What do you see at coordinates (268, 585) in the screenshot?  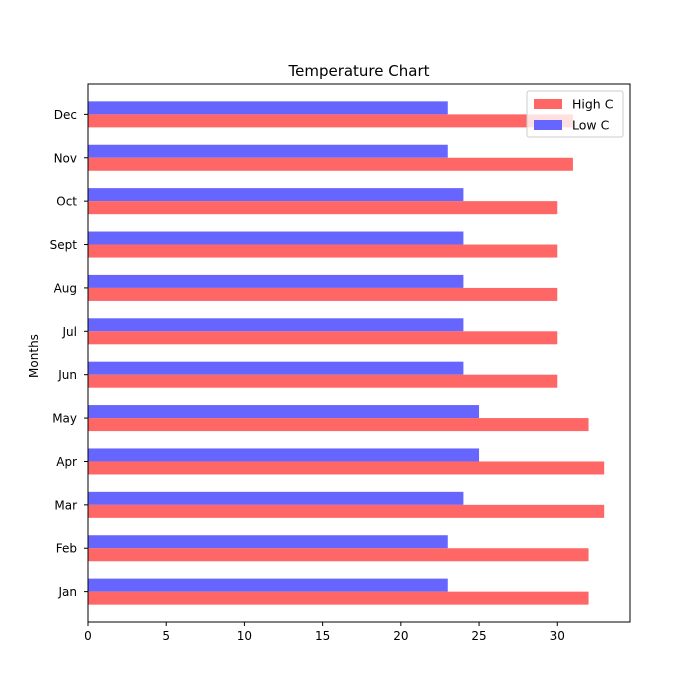 I see `bar-low-jan` at bounding box center [268, 585].